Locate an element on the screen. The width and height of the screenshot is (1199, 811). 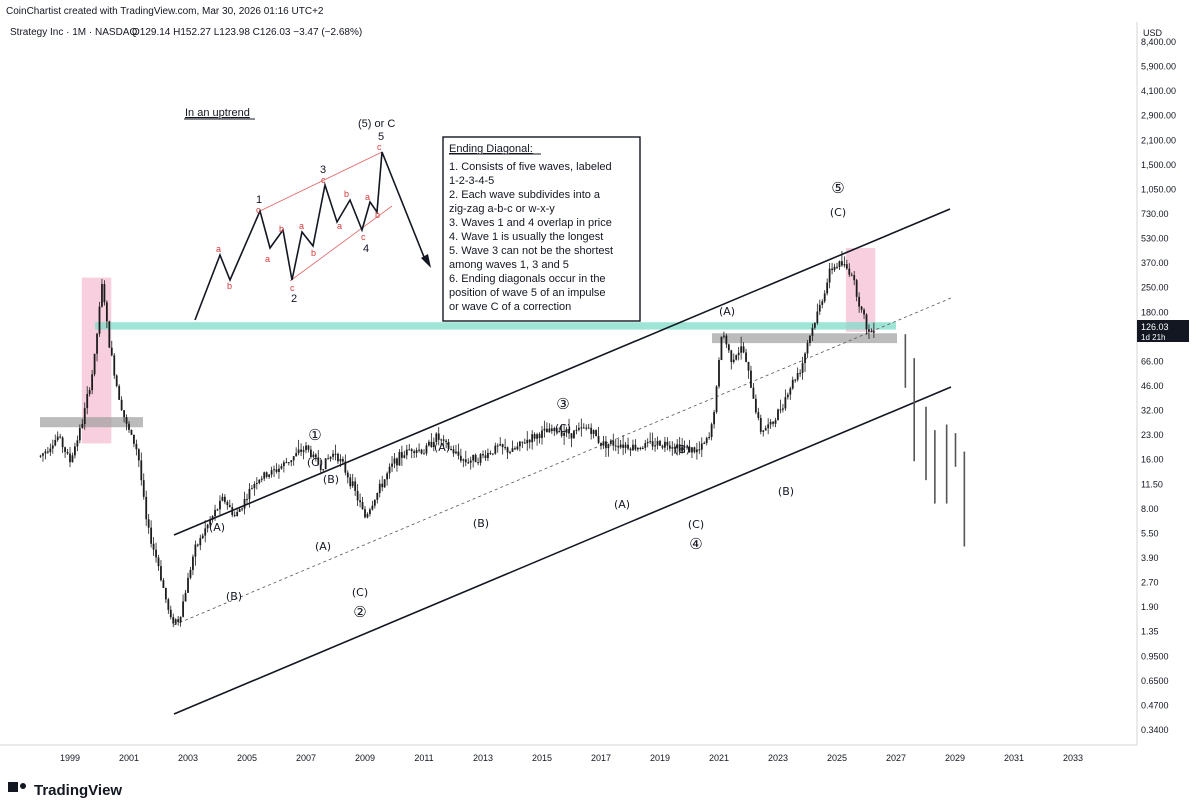
bar-countdown: 1d 21h is located at coordinates (1153, 337).